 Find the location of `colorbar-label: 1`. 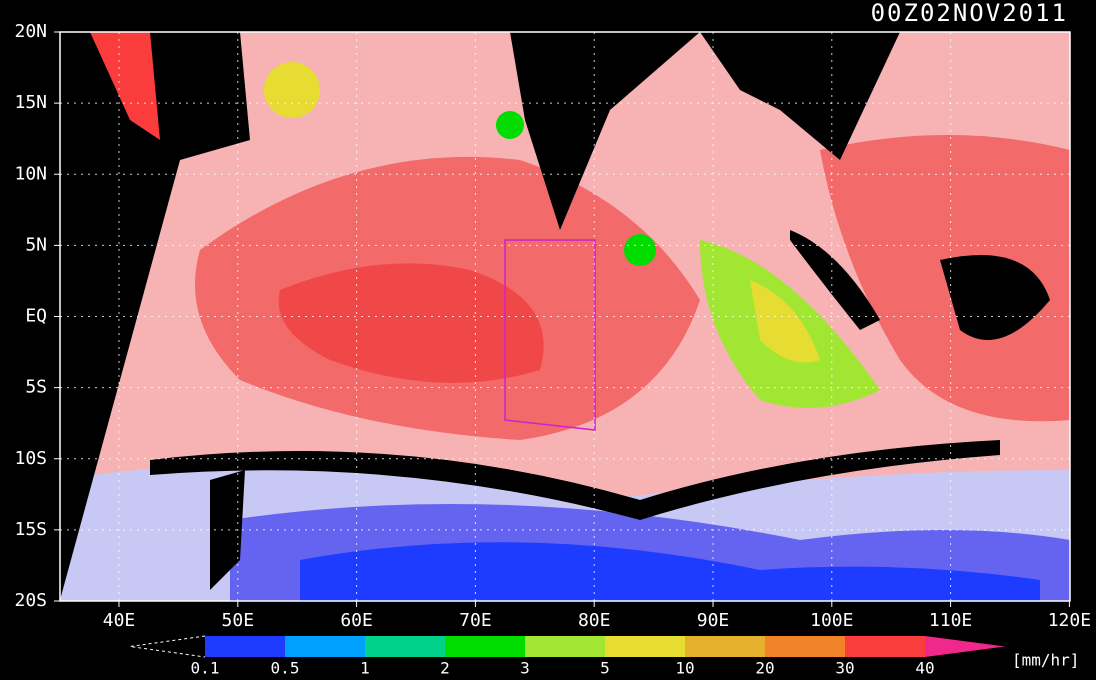

colorbar-label: 1 is located at coordinates (365, 668).